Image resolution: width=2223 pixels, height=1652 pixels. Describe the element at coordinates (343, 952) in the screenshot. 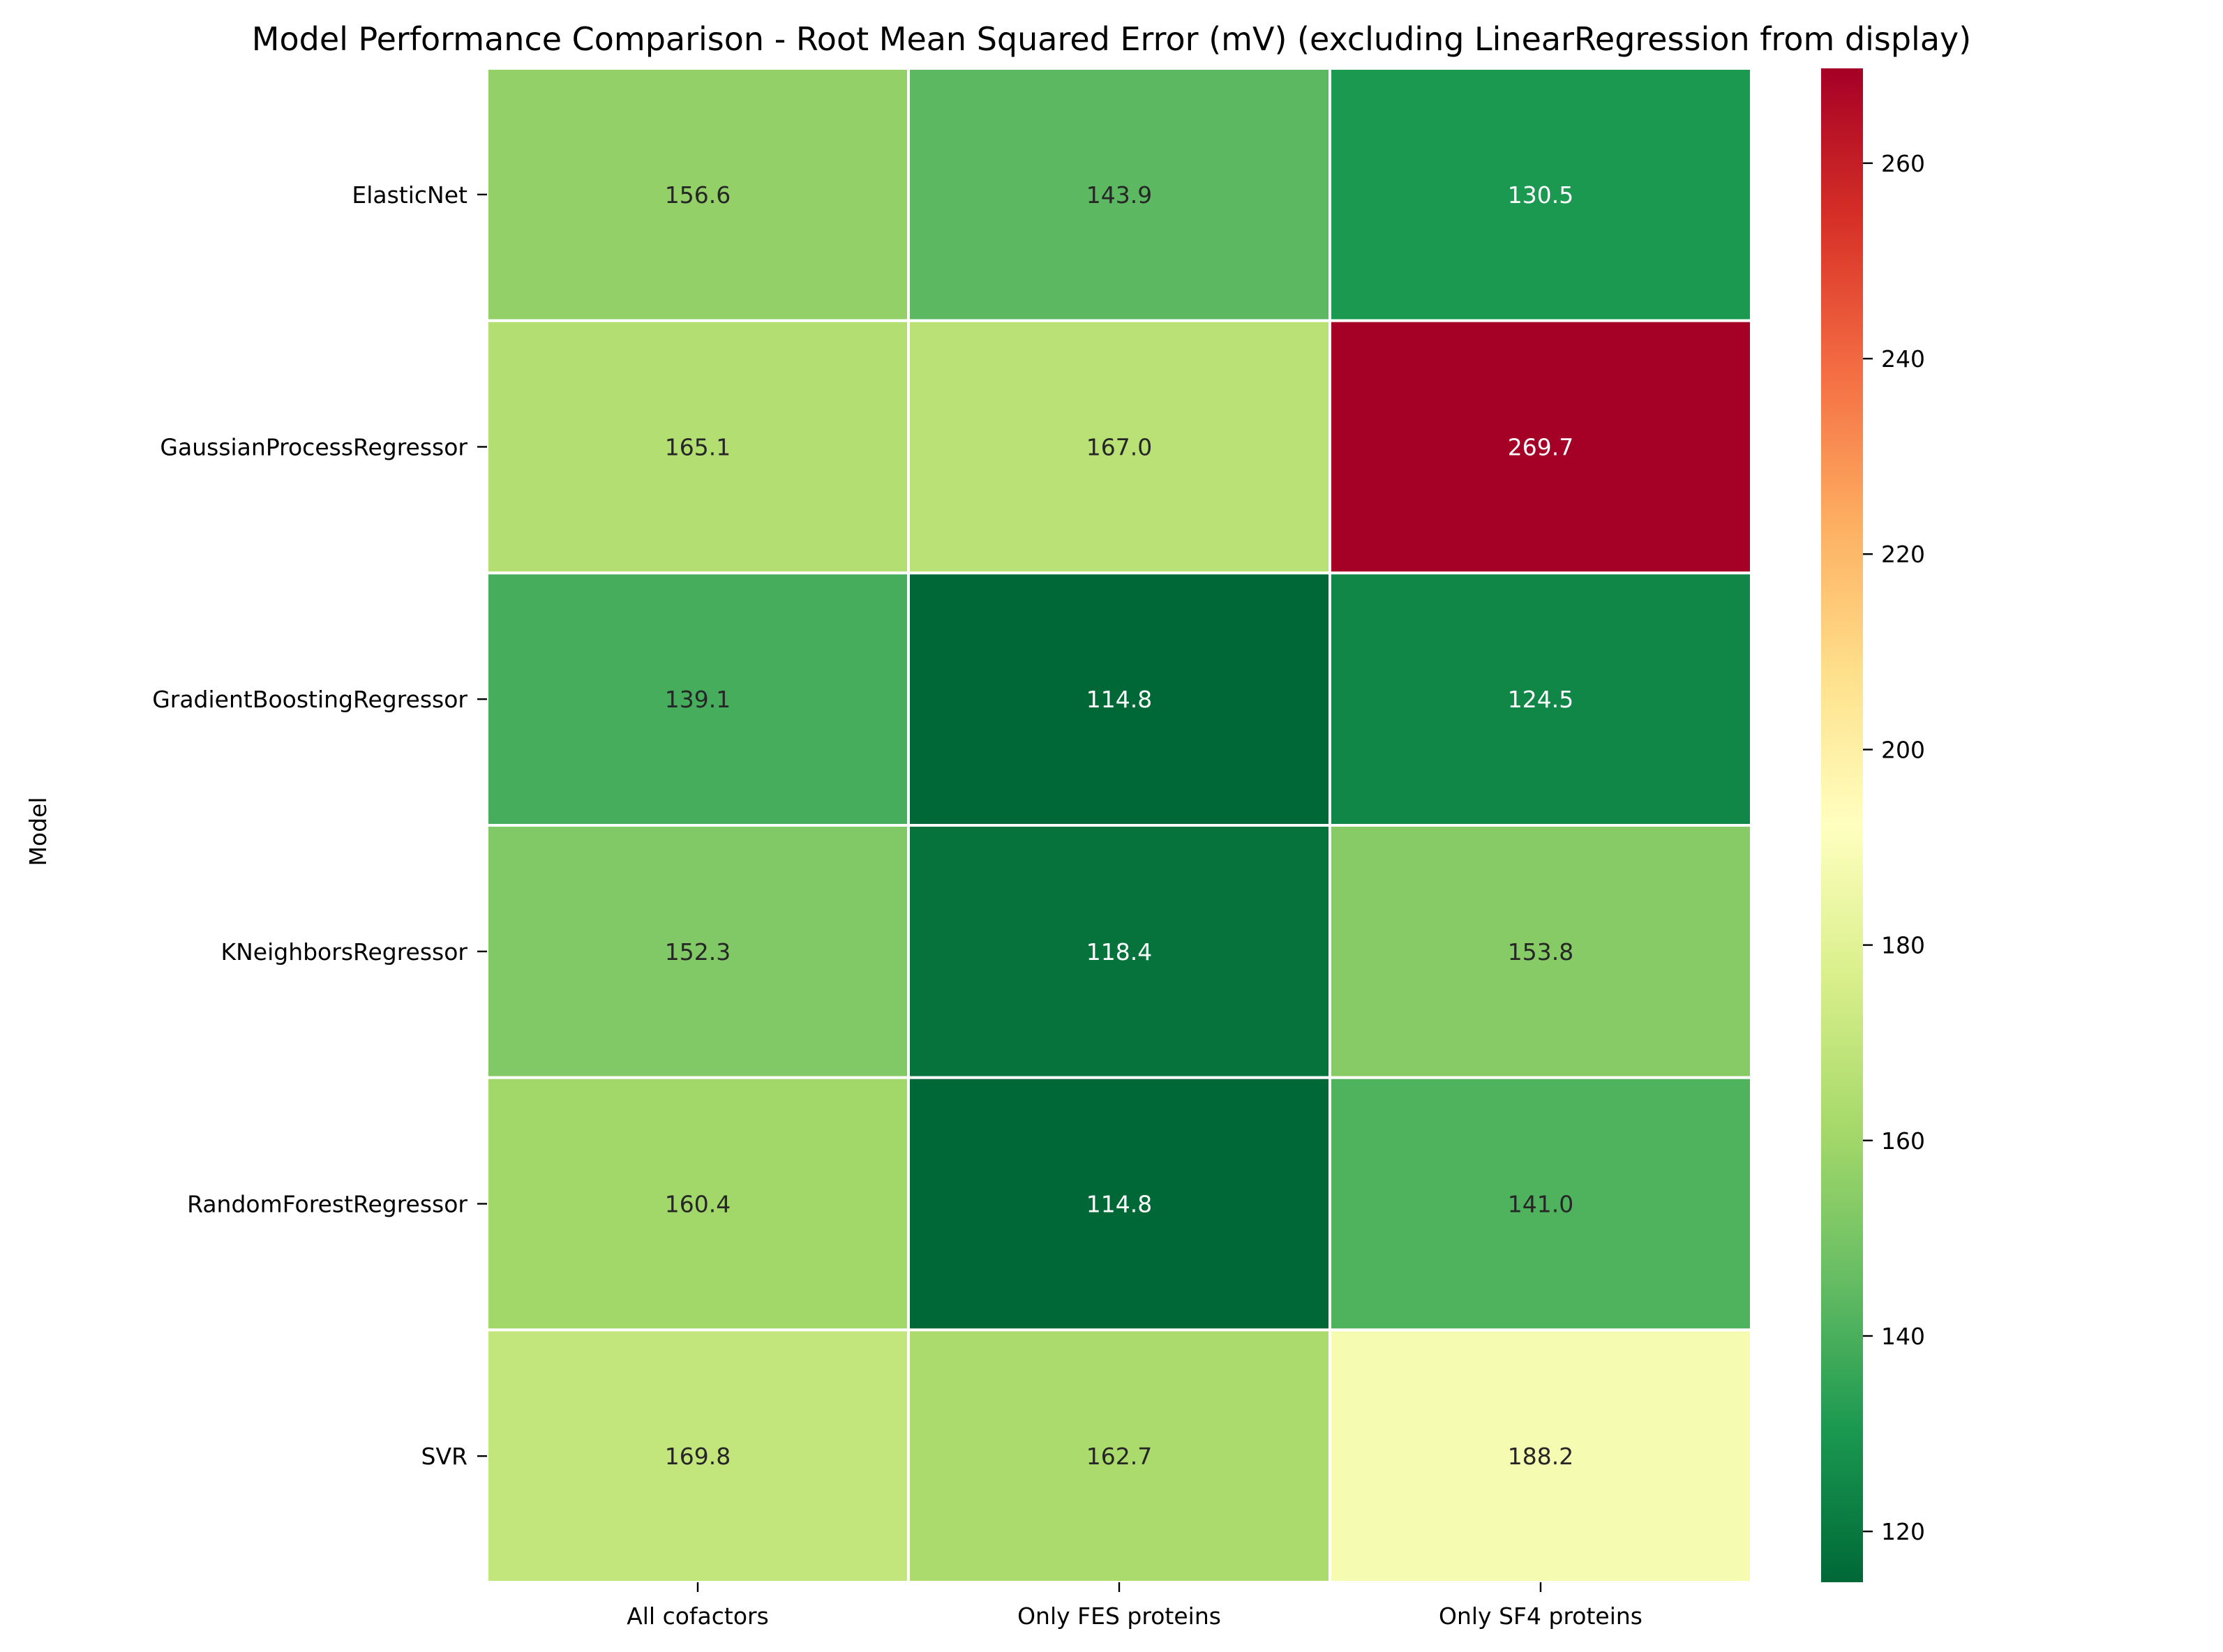

I see `y-tick-label: KNeighborsRegressor` at that location.